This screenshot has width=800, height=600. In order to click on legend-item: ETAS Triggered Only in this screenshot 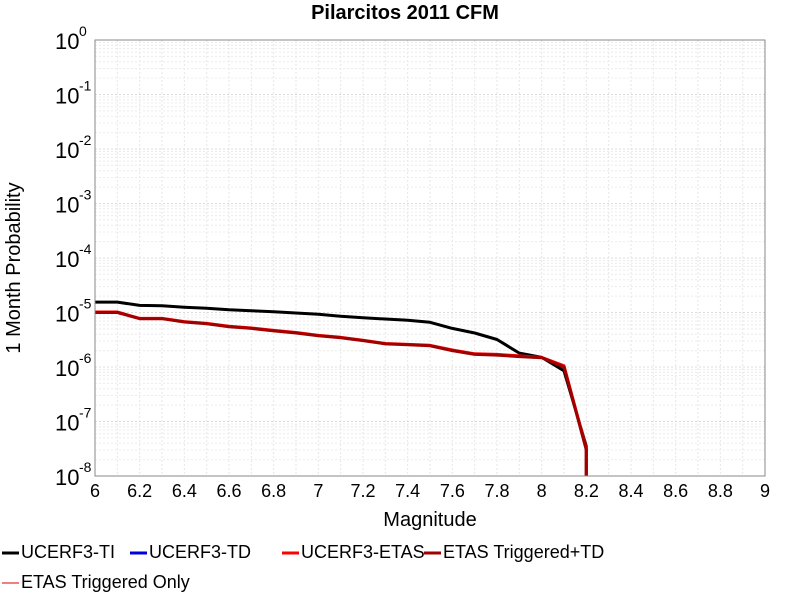, I will do `click(96, 582)`.